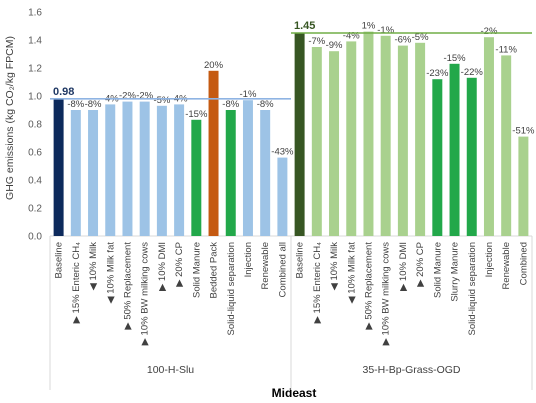 The image size is (536, 403). I want to click on reference-value-label: 0.98, so click(63, 92).